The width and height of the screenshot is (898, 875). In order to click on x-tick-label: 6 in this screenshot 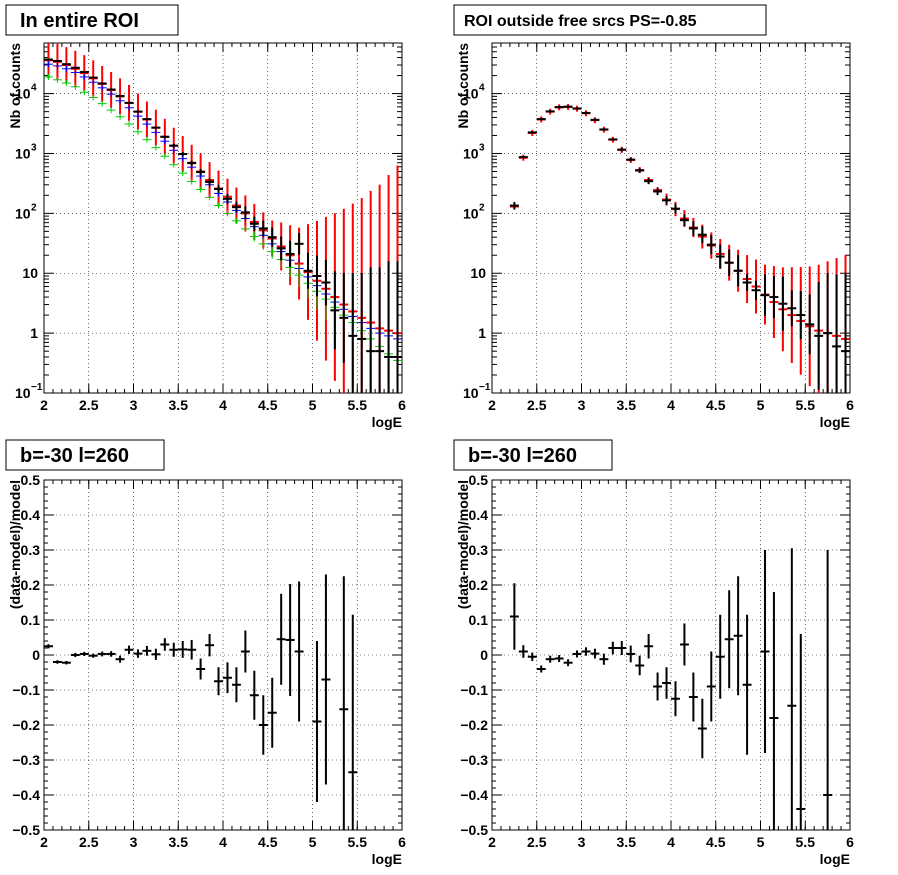, I will do `click(850, 405)`.